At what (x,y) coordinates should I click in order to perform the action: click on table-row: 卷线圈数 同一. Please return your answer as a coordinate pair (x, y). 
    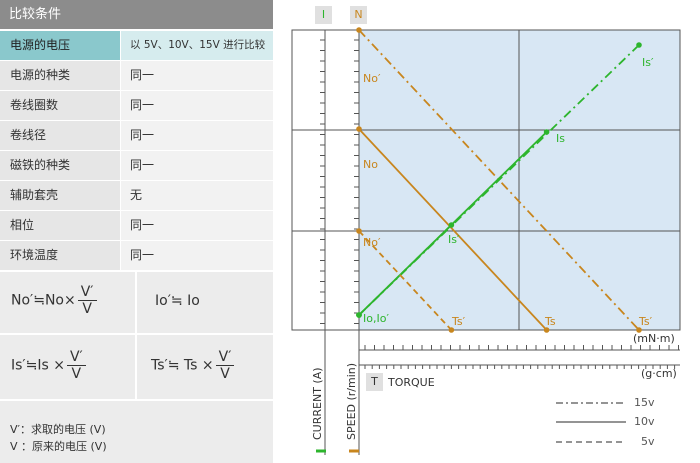
    Looking at the image, I should click on (136, 105).